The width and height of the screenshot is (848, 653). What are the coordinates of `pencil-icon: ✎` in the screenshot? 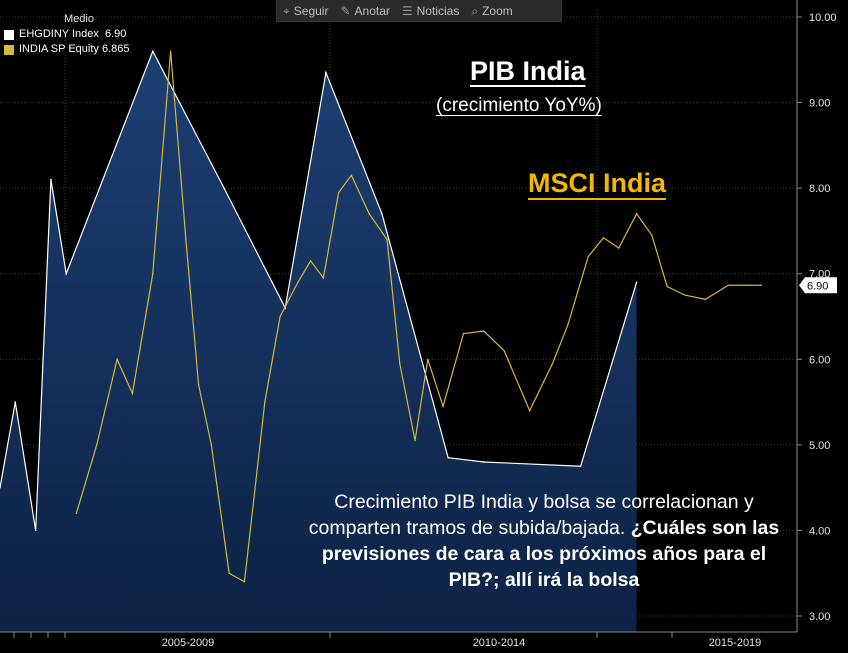 It's located at (345, 10).